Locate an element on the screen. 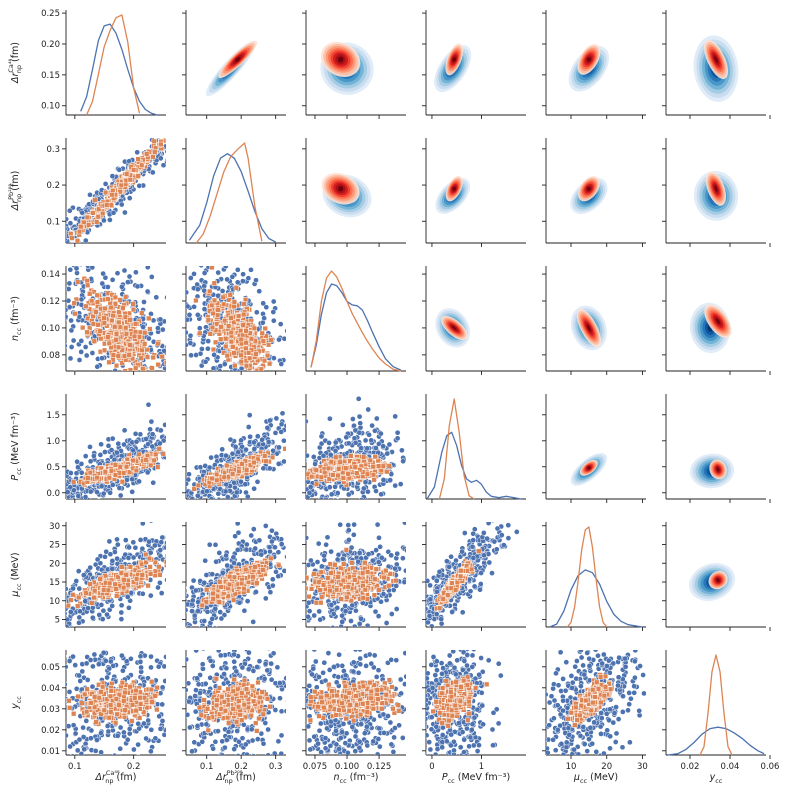 Image resolution: width=789 pixels, height=789 pixels. x-tick-label: 0.075 is located at coordinates (315, 767).